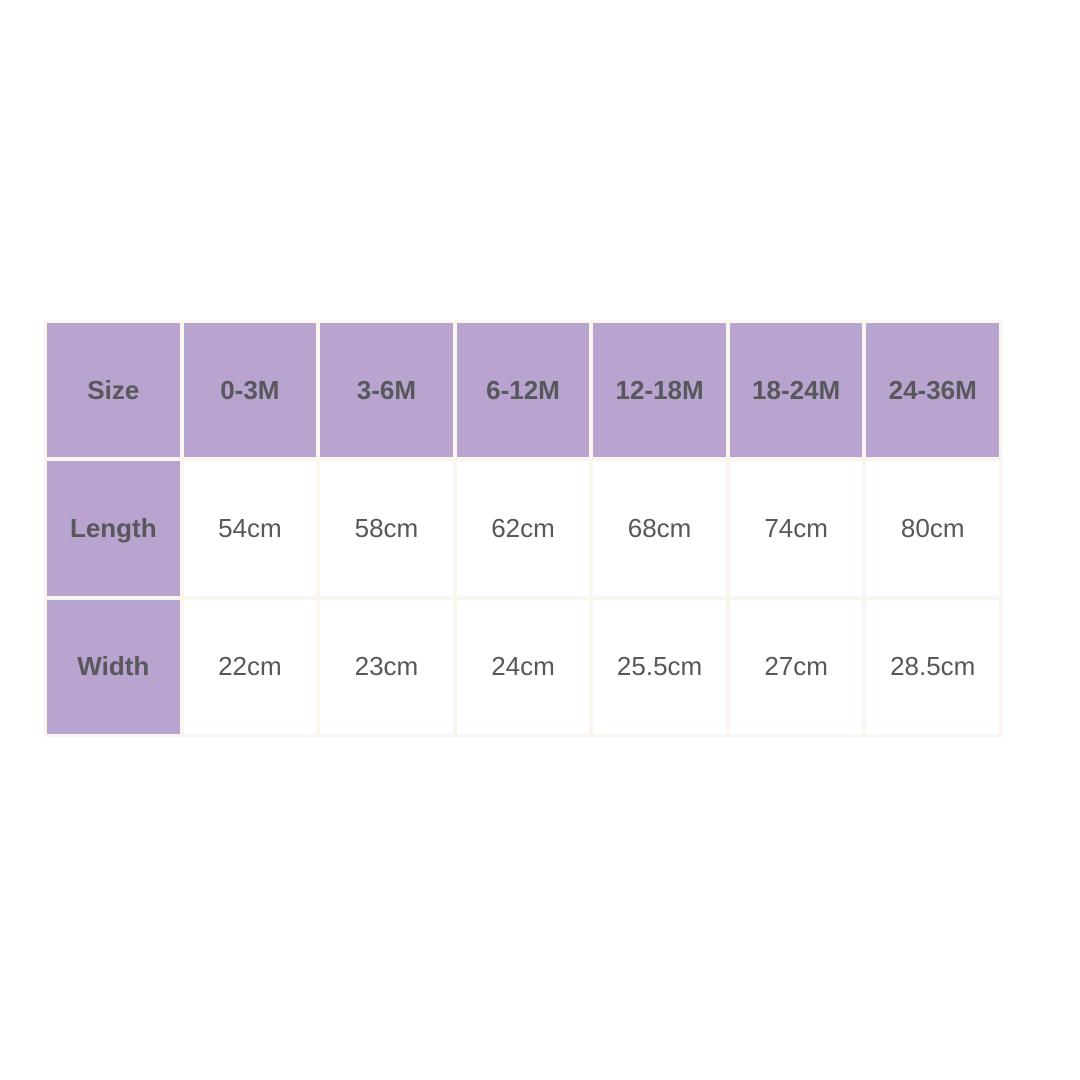 The width and height of the screenshot is (1080, 1080). Describe the element at coordinates (113, 528) in the screenshot. I see `row-label: Length` at that location.